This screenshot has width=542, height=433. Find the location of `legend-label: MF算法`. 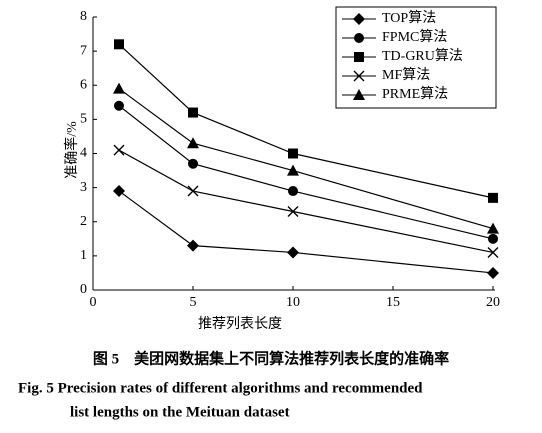

legend-label: MF算法 is located at coordinates (406, 75).